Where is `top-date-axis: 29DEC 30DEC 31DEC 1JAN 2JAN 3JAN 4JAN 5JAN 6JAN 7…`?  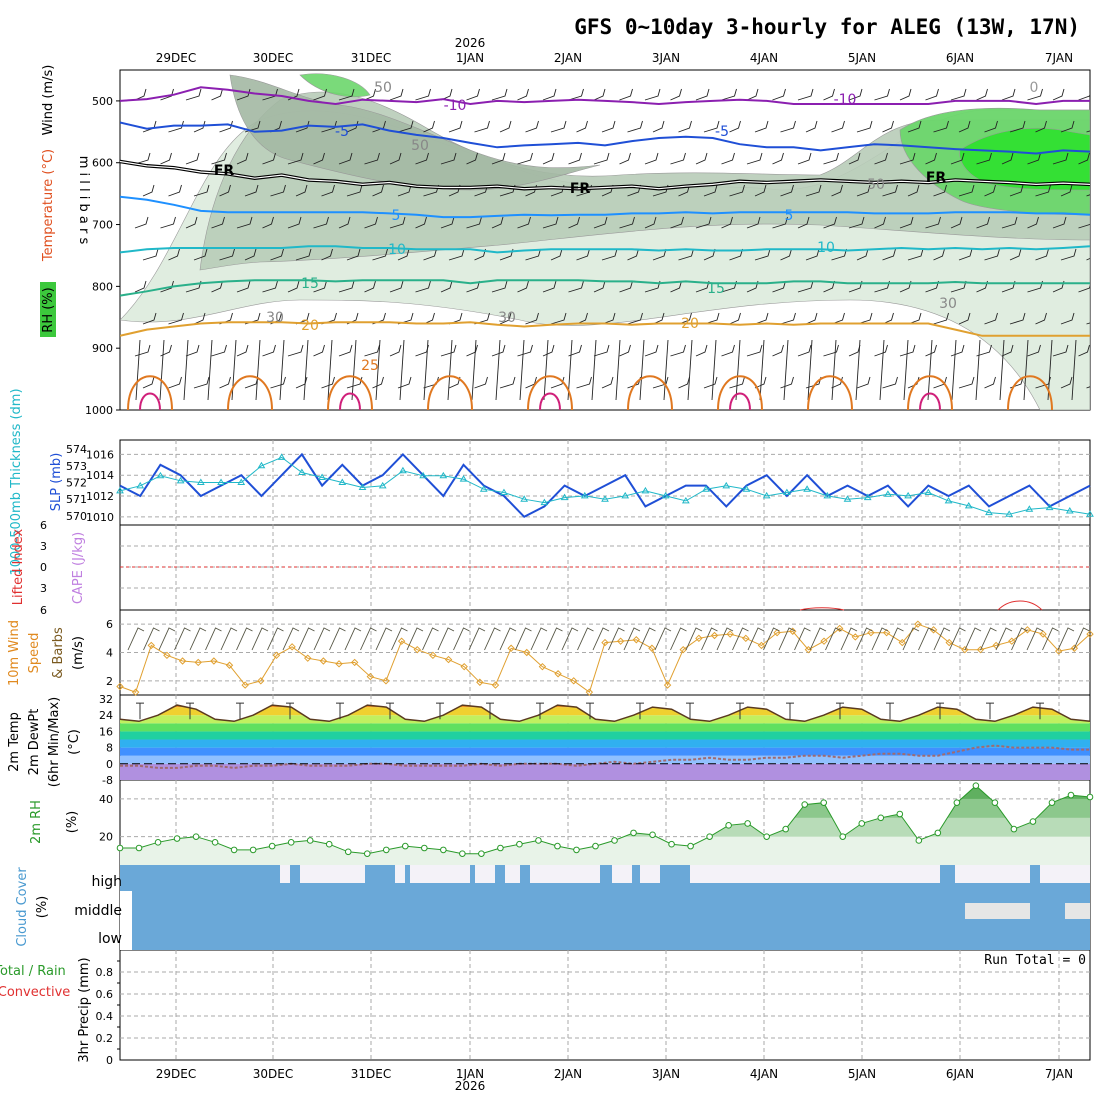 top-date-axis: 29DEC 30DEC 31DEC 1JAN 2JAN 3JAN 4JAN 5JAN 6JAN 7… is located at coordinates (614, 58).